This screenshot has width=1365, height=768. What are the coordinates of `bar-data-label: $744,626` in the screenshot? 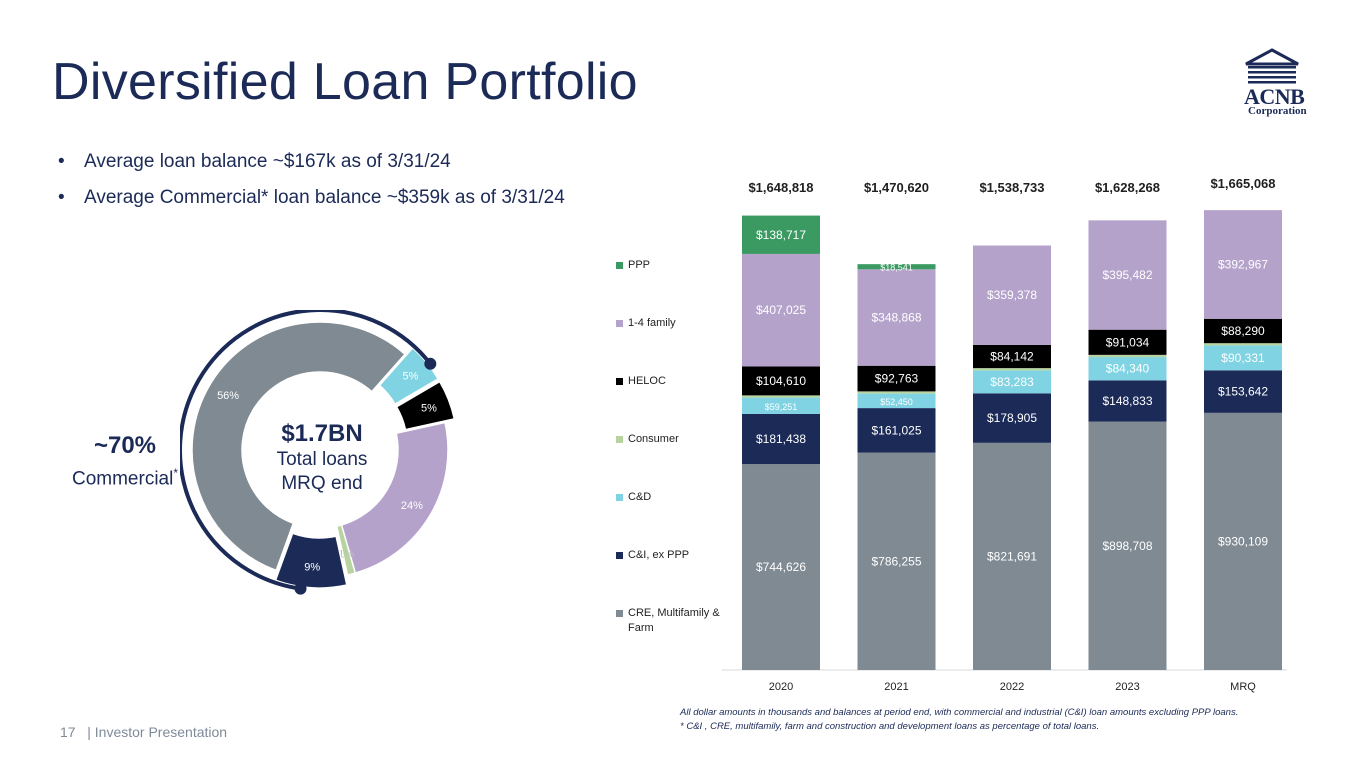 It's located at (781, 567).